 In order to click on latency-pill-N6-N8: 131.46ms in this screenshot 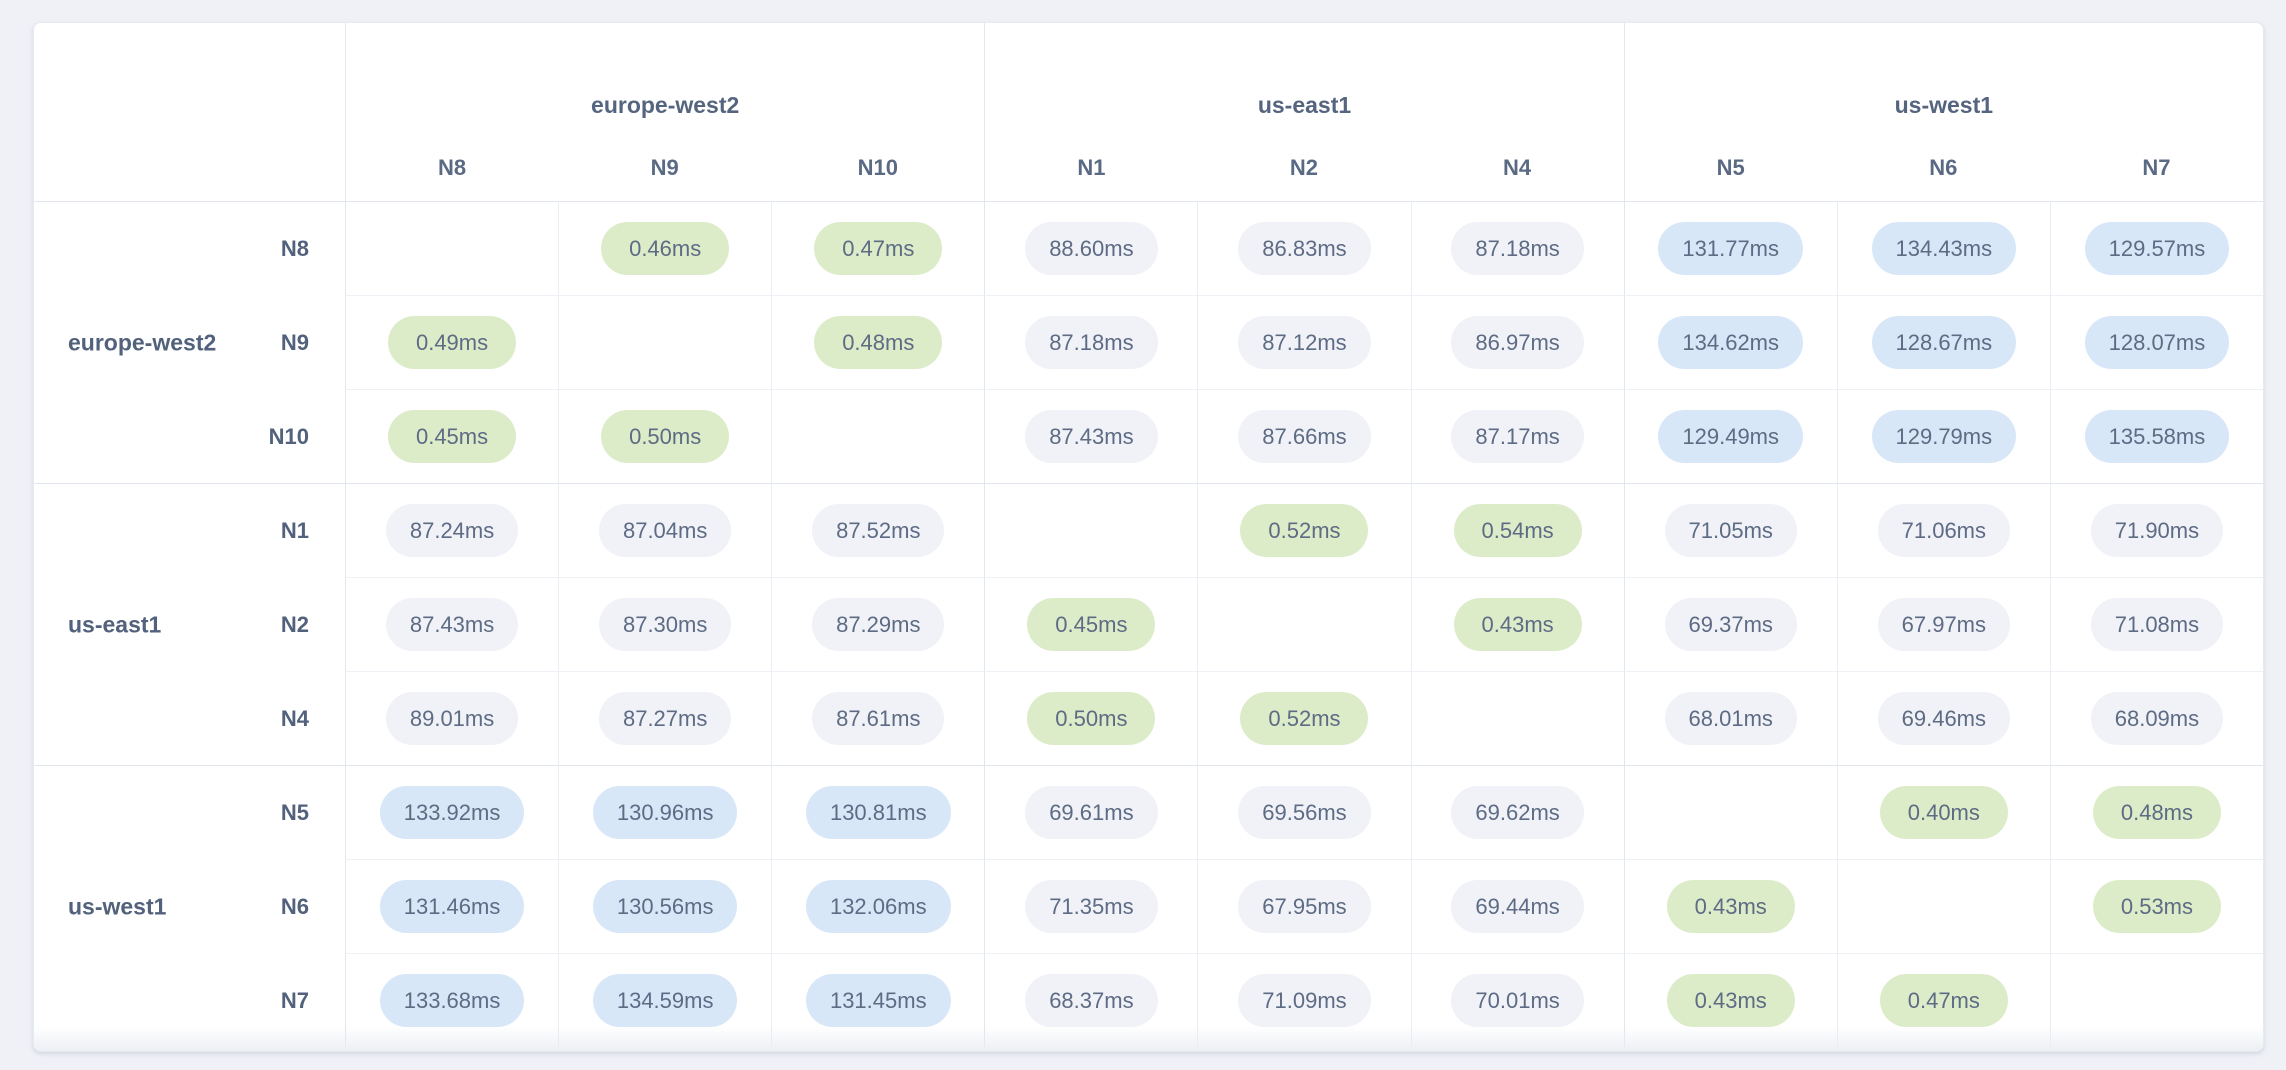, I will do `click(452, 906)`.